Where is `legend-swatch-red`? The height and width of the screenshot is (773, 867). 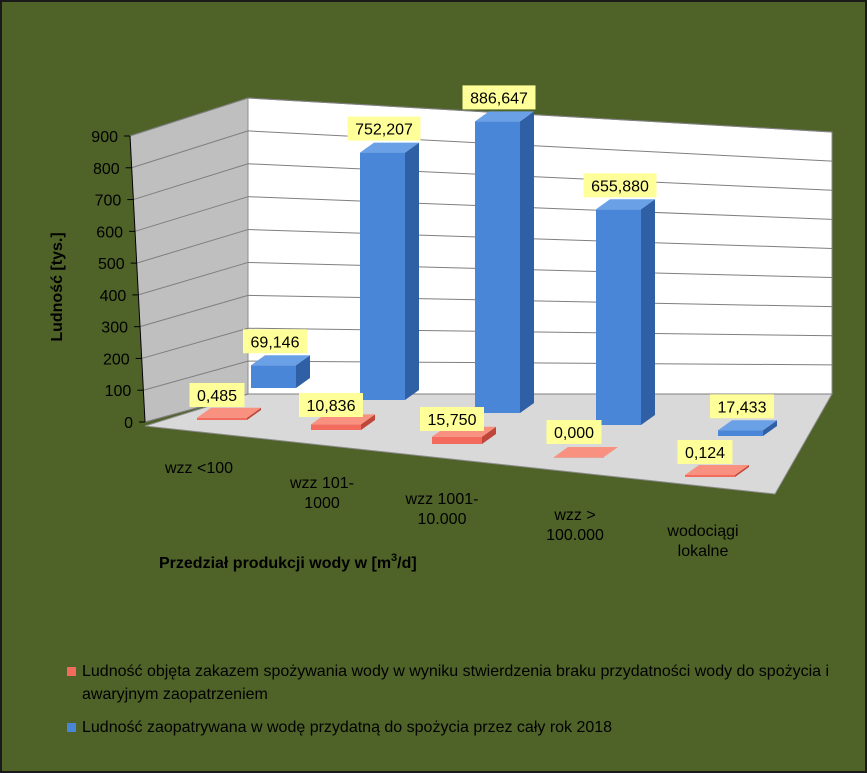 legend-swatch-red is located at coordinates (71, 671).